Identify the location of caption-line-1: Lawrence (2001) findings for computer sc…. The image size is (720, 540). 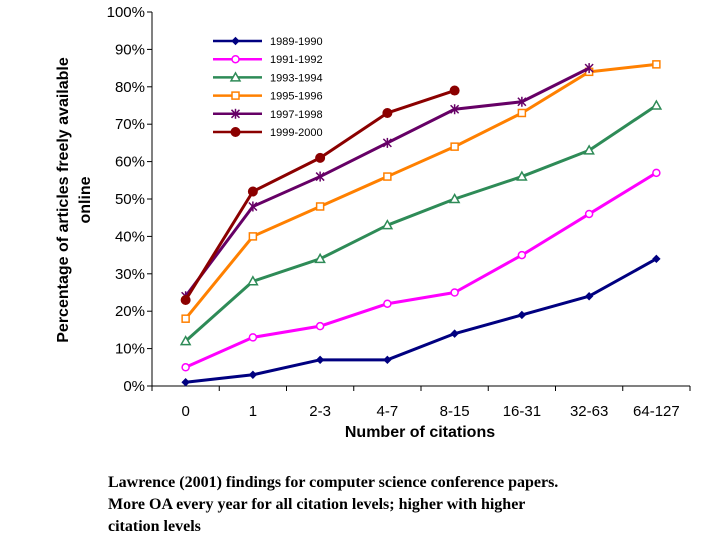
(333, 482).